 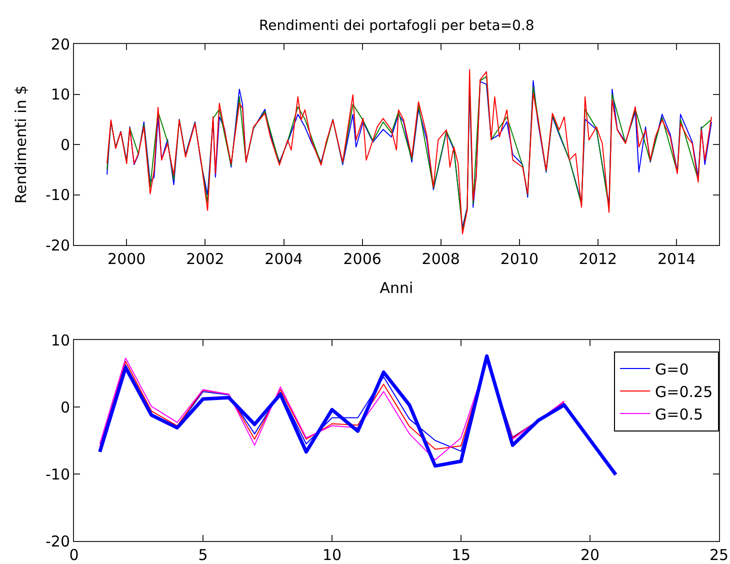 I want to click on legend-label: G=0.5, so click(x=679, y=414).